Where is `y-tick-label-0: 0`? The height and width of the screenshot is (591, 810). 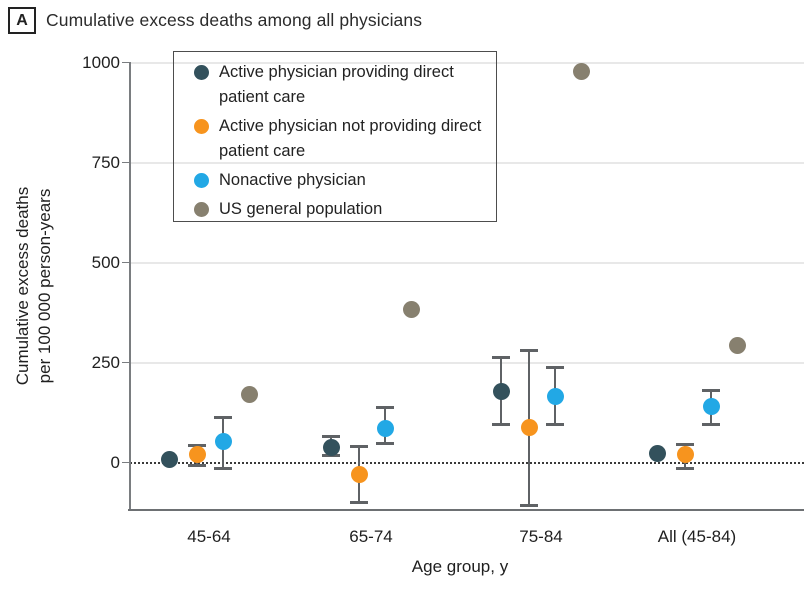
y-tick-label-0: 0 is located at coordinates (115, 462).